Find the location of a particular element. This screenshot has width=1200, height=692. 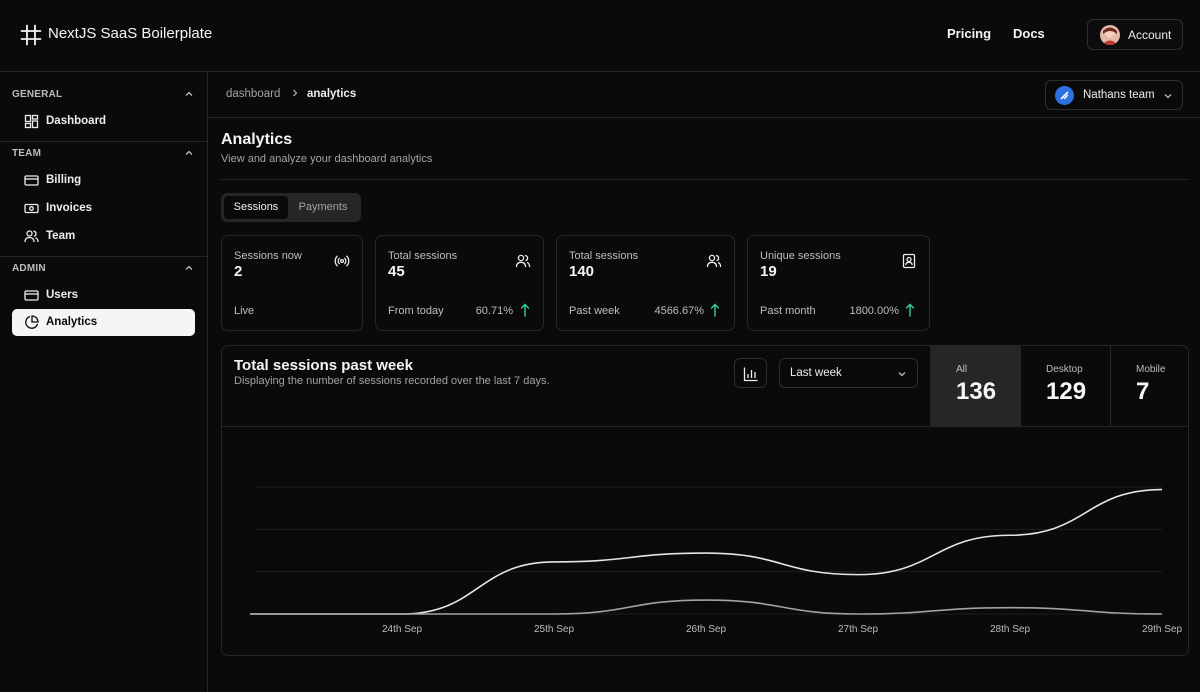

brand-name: NextJS SaaS Boilerplate is located at coordinates (130, 33).